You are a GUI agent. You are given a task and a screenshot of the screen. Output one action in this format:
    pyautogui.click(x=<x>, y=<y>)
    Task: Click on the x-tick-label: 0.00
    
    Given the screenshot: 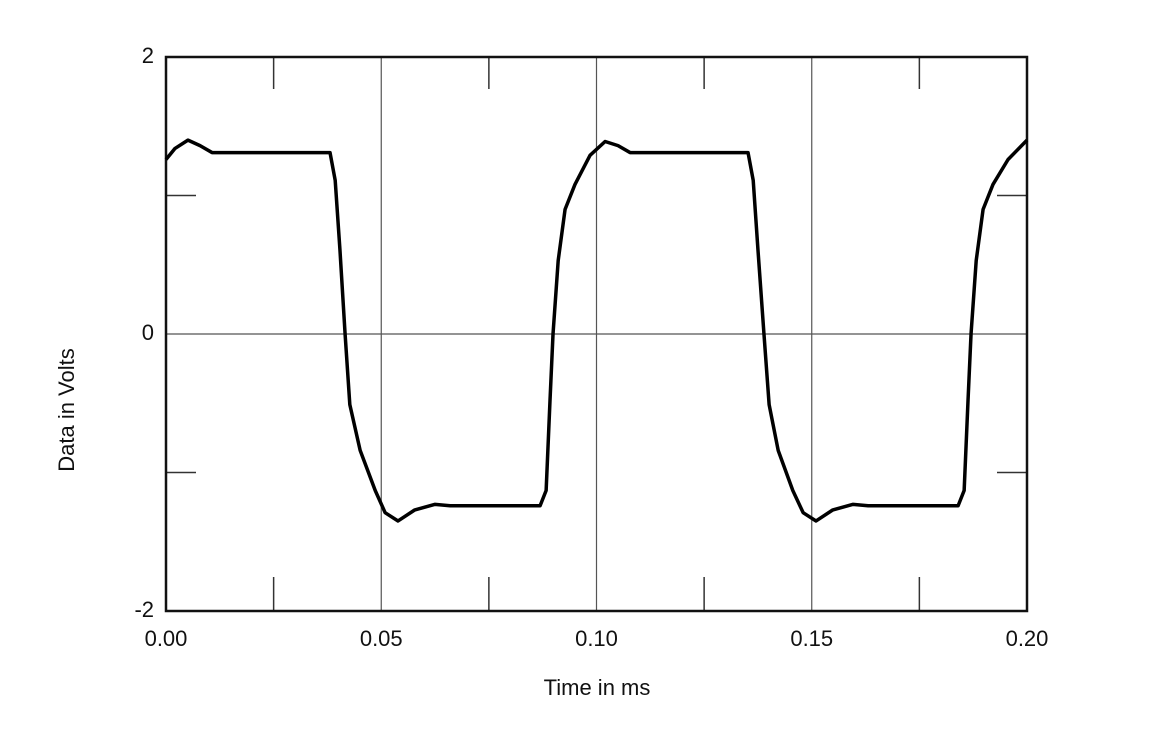 What is the action you would take?
    pyautogui.click(x=166, y=638)
    